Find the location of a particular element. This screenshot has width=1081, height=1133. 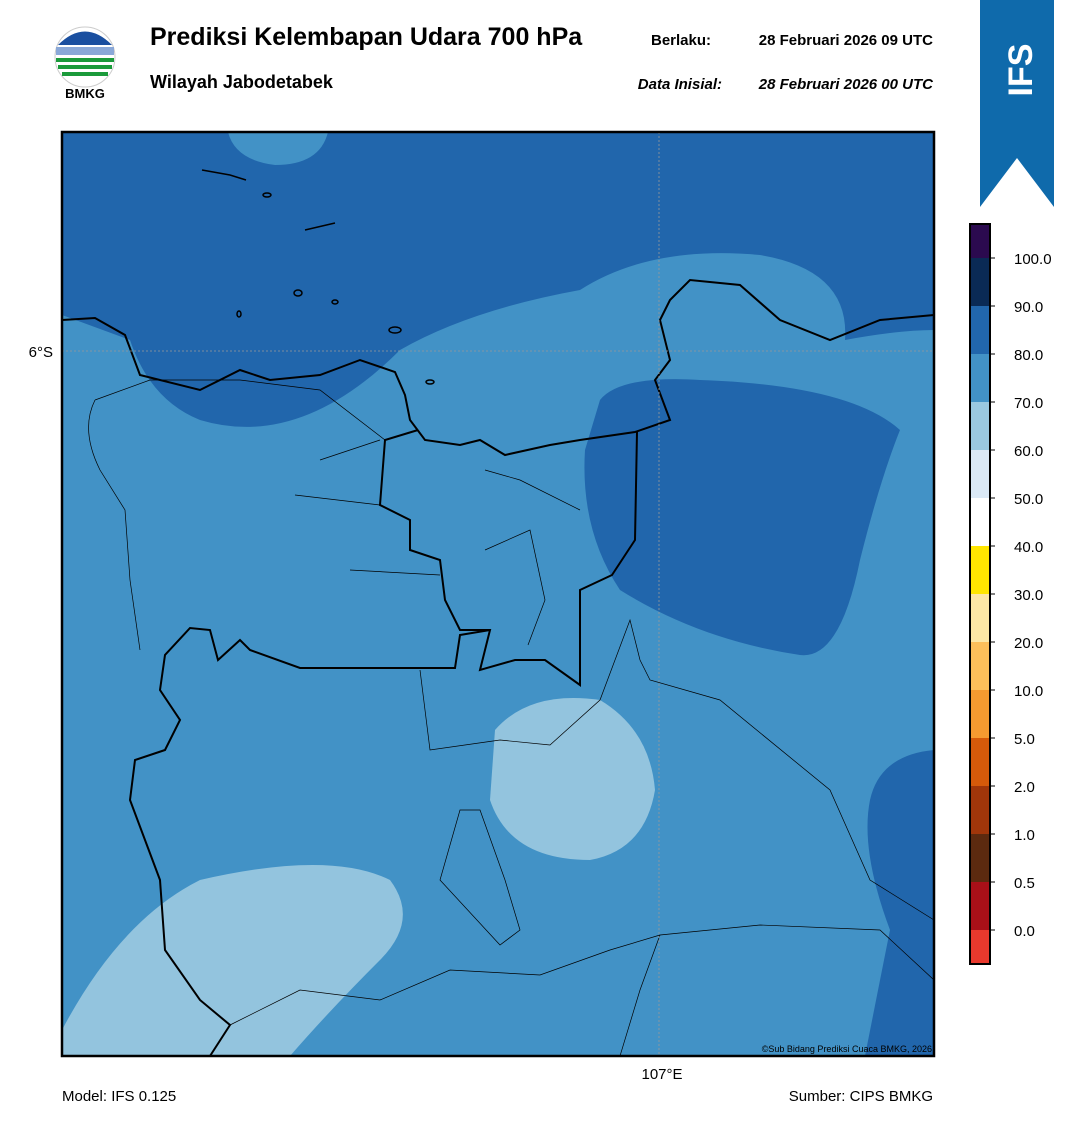

colorbar-label: 70.0 is located at coordinates (1028, 403).